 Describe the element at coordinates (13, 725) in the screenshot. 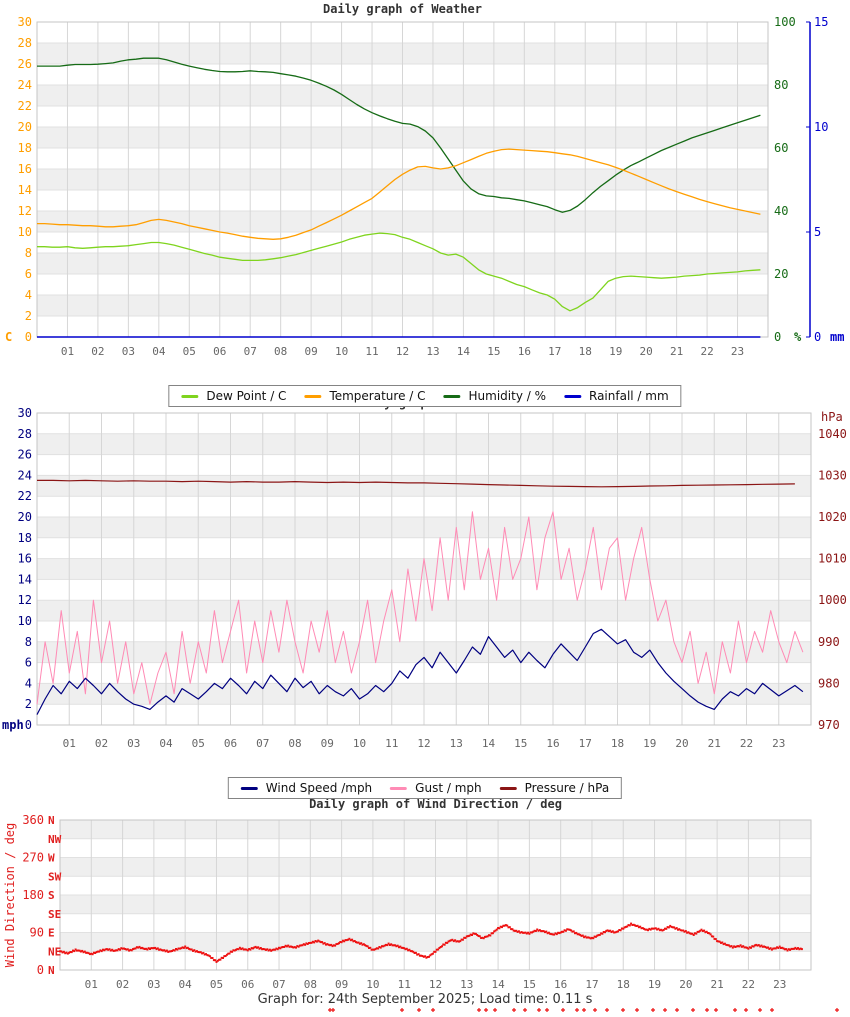

I see `c2-left-unit: mph` at that location.